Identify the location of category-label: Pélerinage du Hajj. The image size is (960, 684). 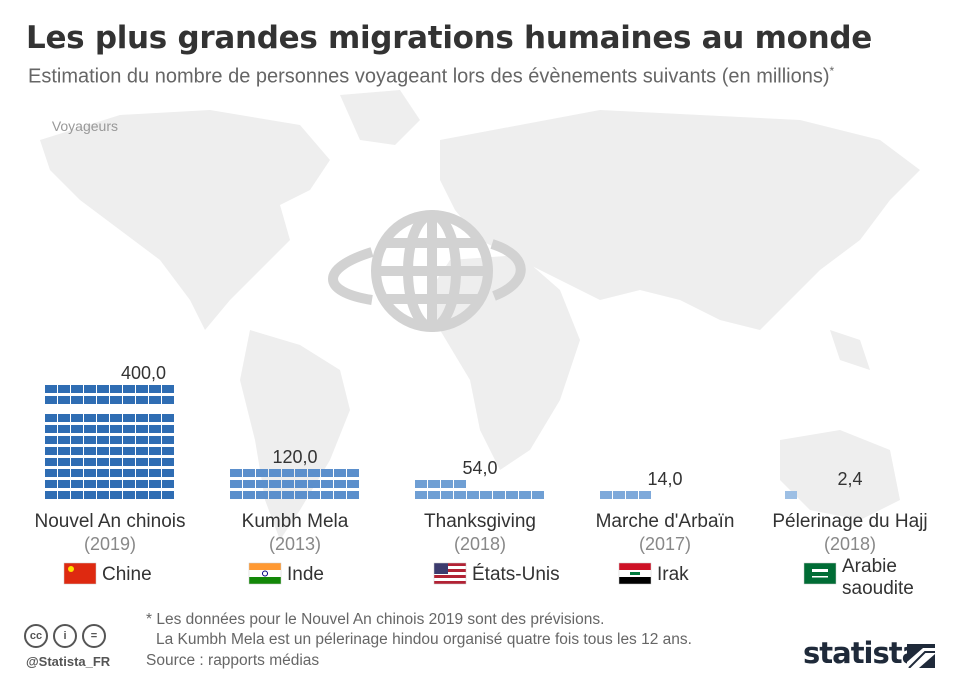
(849, 521).